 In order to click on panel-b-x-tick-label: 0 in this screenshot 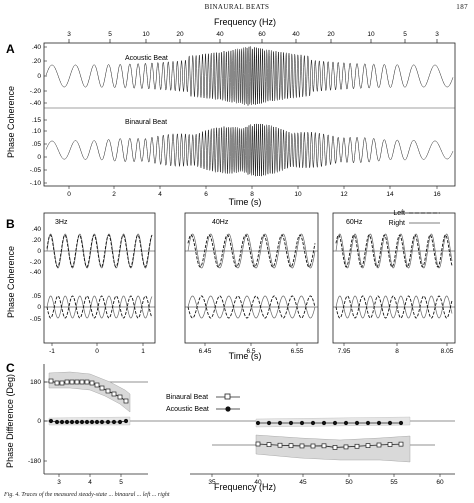, I will do `click(97, 351)`.